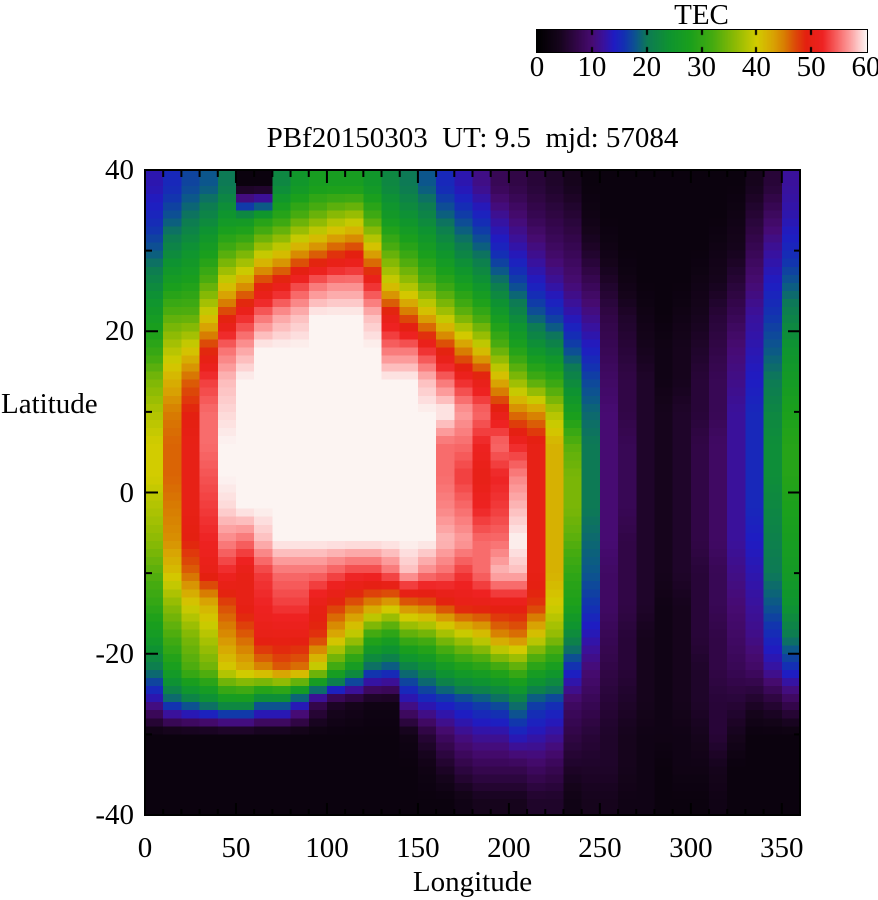 The width and height of the screenshot is (878, 900). What do you see at coordinates (119, 170) in the screenshot?
I see `y-tick-label: 40` at bounding box center [119, 170].